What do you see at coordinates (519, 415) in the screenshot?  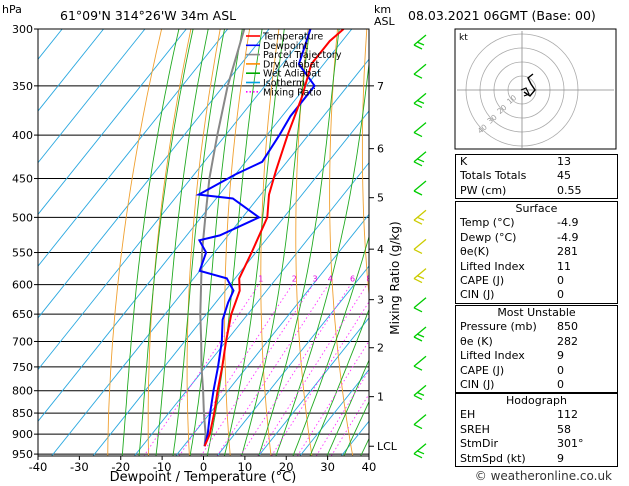 I see `table-row: EH 112` at bounding box center [519, 415].